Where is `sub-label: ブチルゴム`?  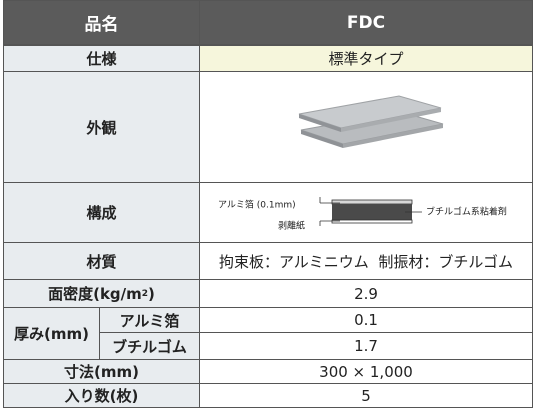
sub-label: ブチルゴム is located at coordinates (149, 346).